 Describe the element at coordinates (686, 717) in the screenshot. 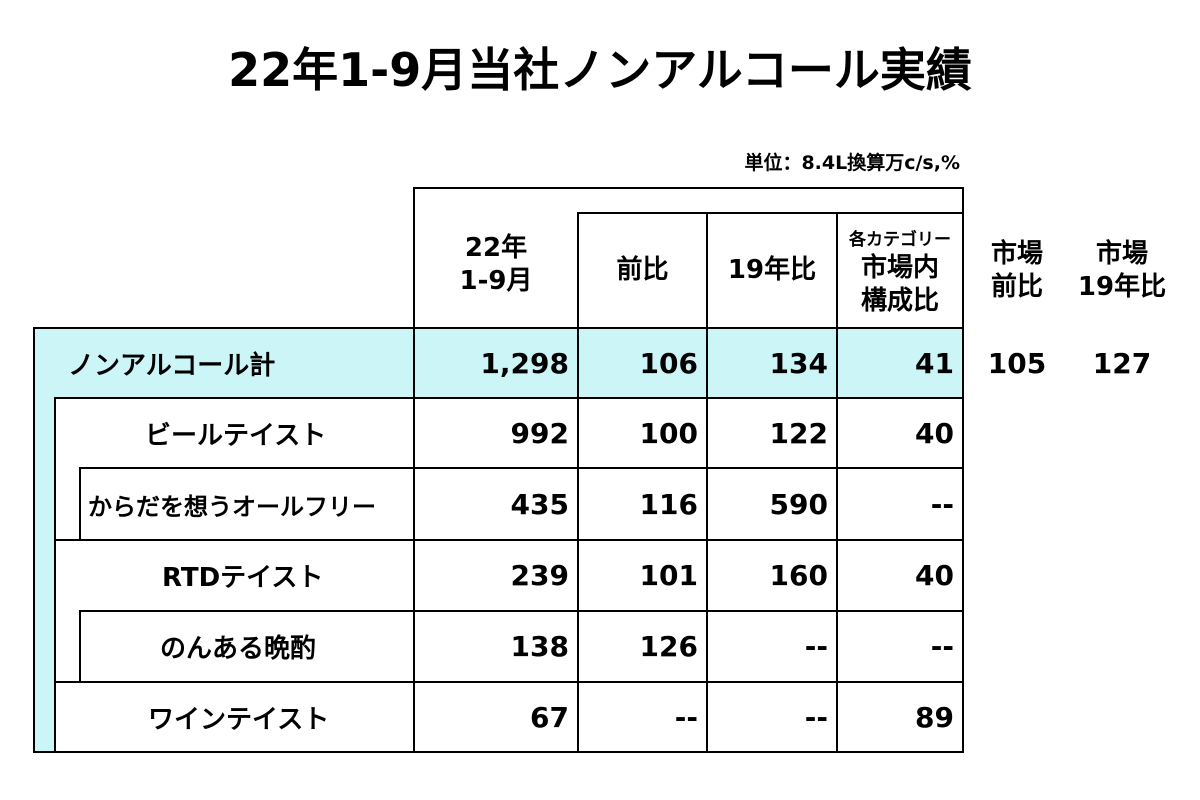

I see `cell-yoy: --` at that location.